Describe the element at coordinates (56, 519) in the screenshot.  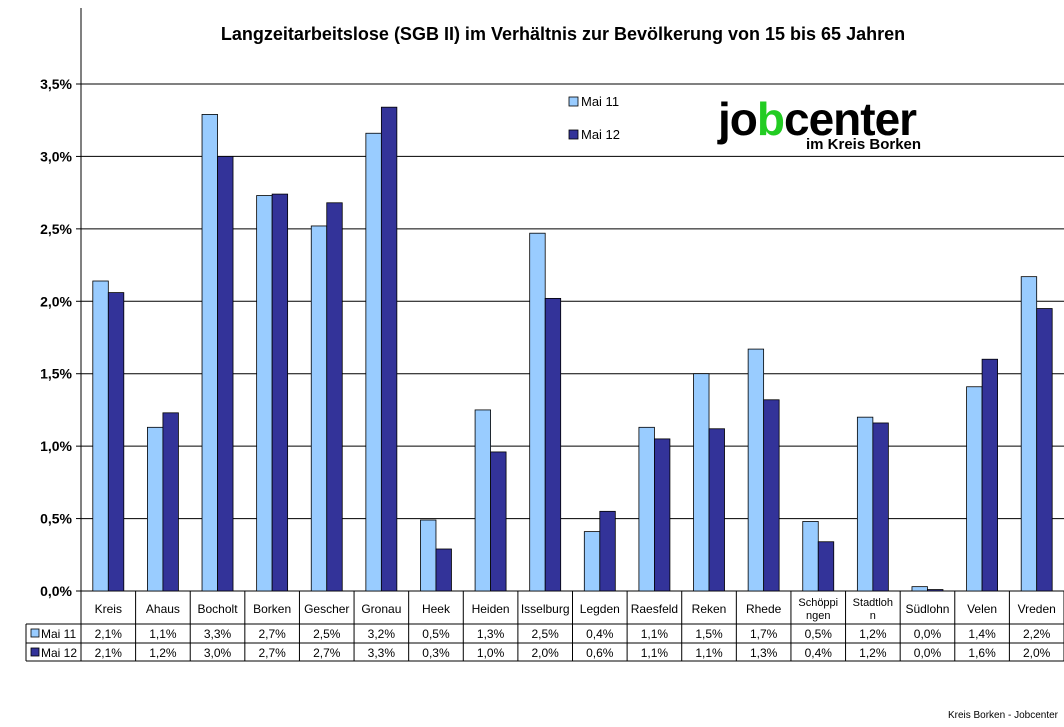
I see `y-tick-label: 0,5%` at that location.